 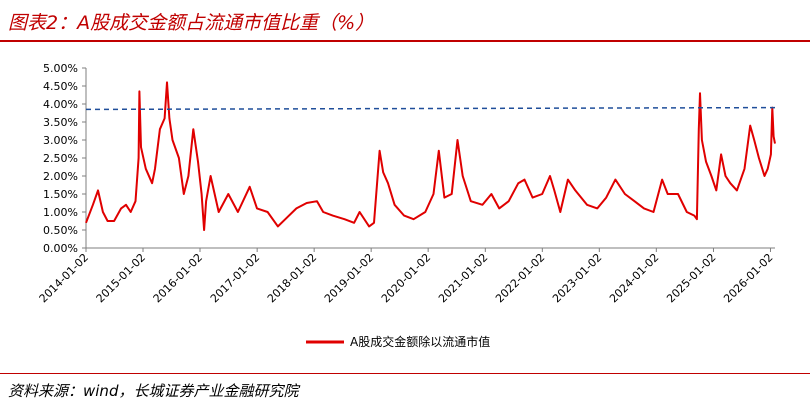 What do you see at coordinates (420, 341) in the screenshot?
I see `legend-label: A股成交金额除以流通市值` at bounding box center [420, 341].